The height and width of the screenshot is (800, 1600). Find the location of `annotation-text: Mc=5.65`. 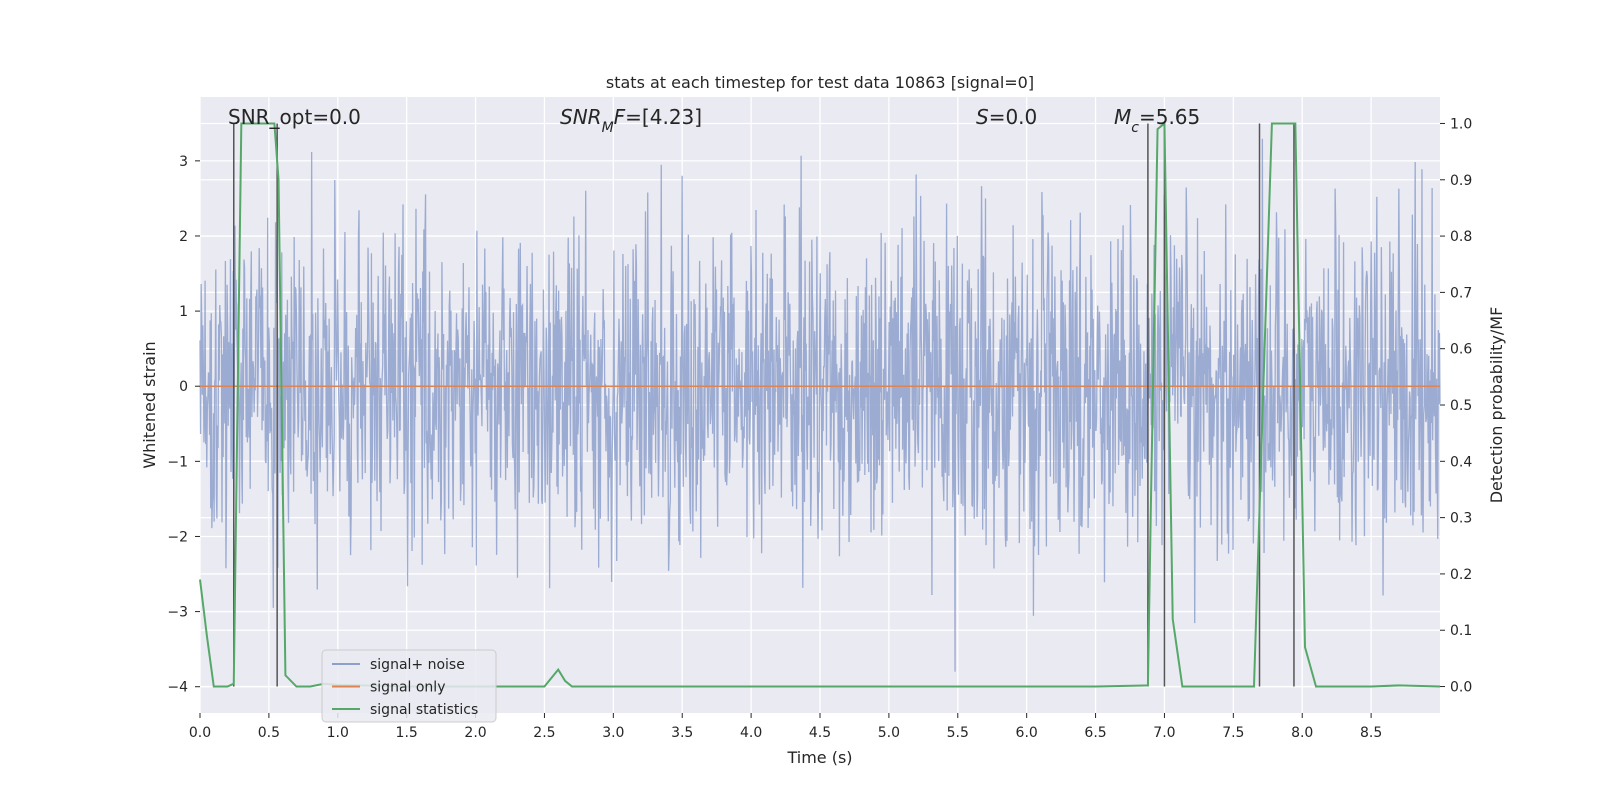

annotation-text: Mc=5.65 is located at coordinates (1157, 120).